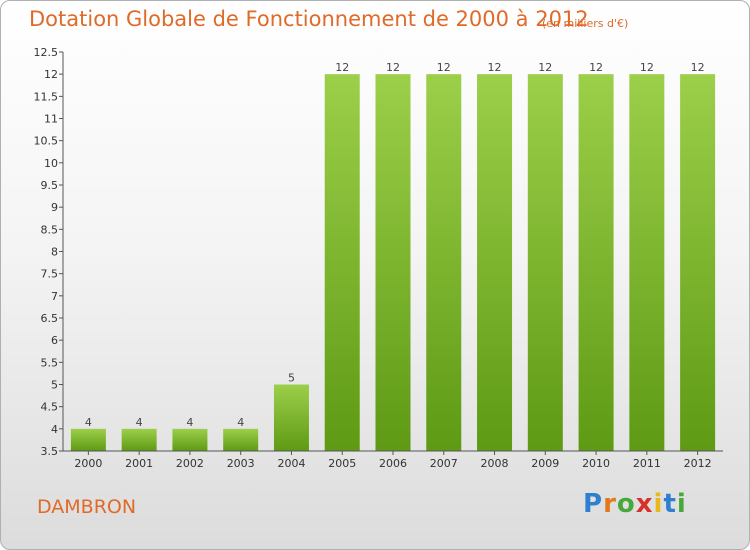 The image size is (750, 550). What do you see at coordinates (50, 362) in the screenshot?
I see `y-tick-label: 5.5` at bounding box center [50, 362].